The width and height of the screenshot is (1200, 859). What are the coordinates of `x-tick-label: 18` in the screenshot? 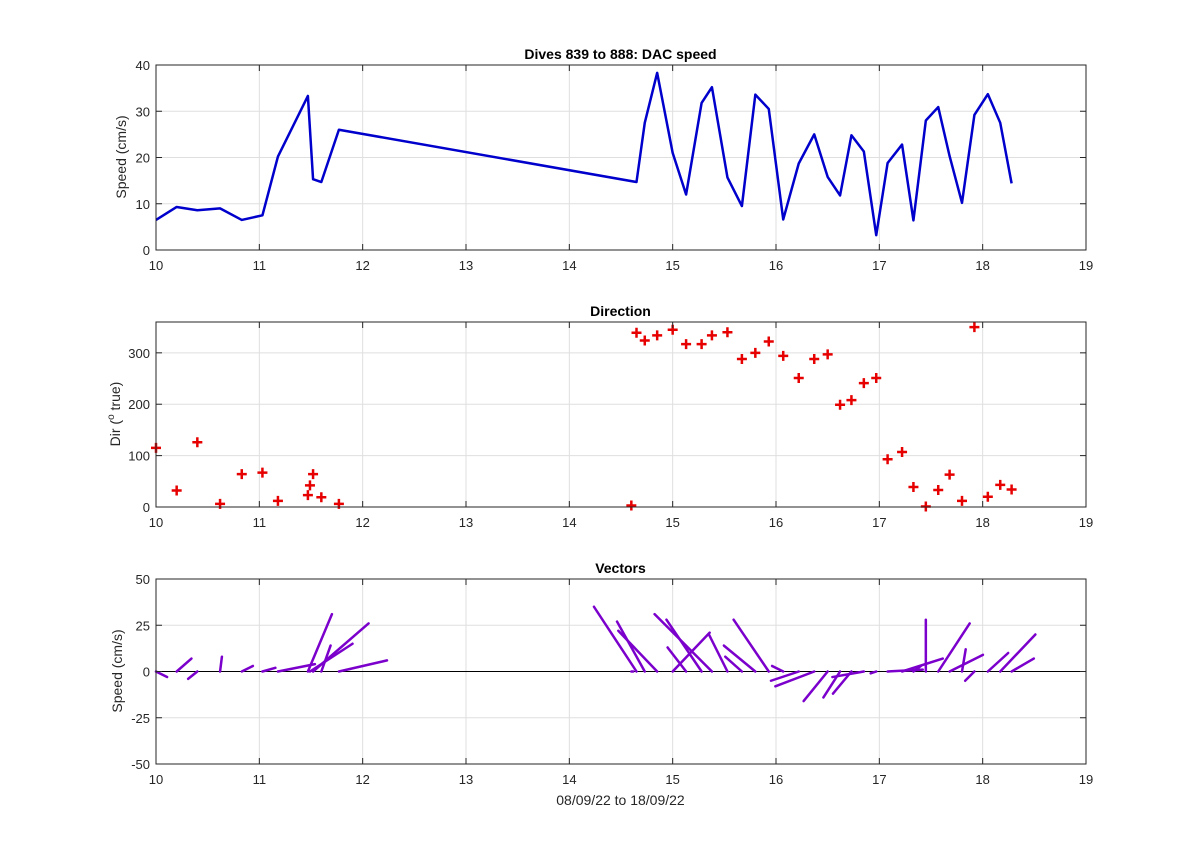 It's located at (982, 265).